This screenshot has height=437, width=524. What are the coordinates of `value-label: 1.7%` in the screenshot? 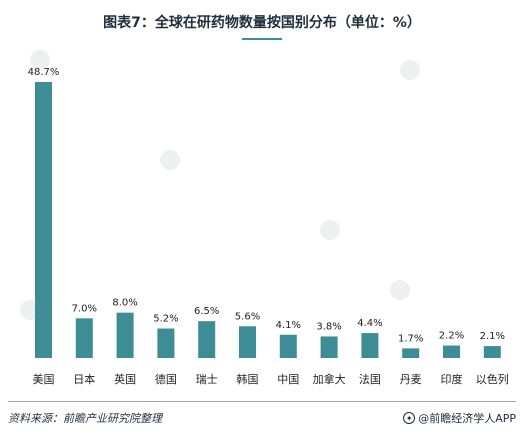 It's located at (410, 338).